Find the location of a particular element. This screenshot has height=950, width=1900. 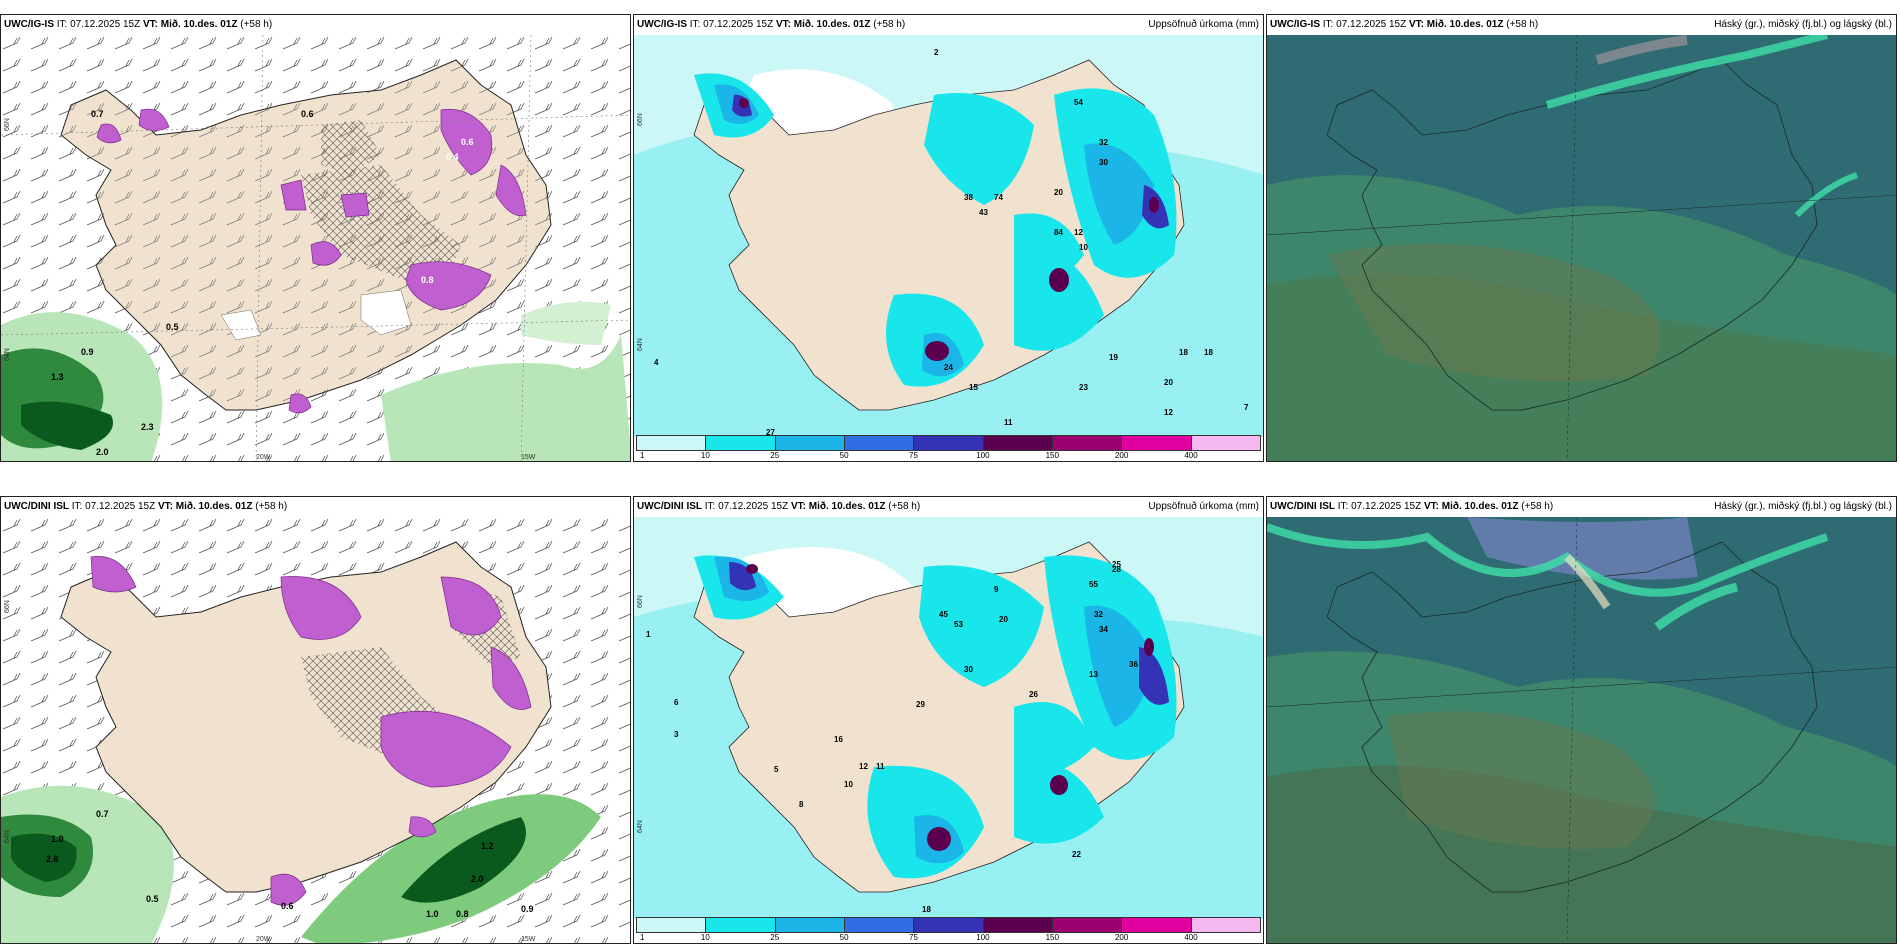

precip-label: 7 is located at coordinates (1246, 407).